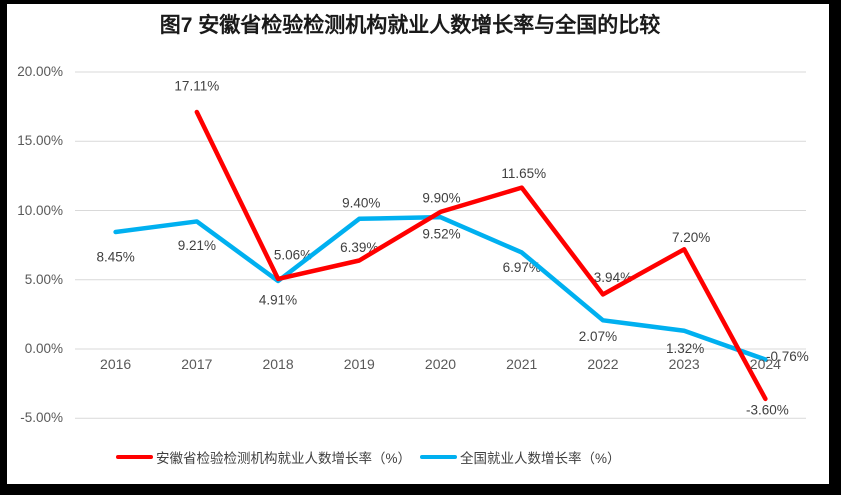 The width and height of the screenshot is (841, 495). What do you see at coordinates (40, 210) in the screenshot?
I see `y-tick-label: 10.00%` at bounding box center [40, 210].